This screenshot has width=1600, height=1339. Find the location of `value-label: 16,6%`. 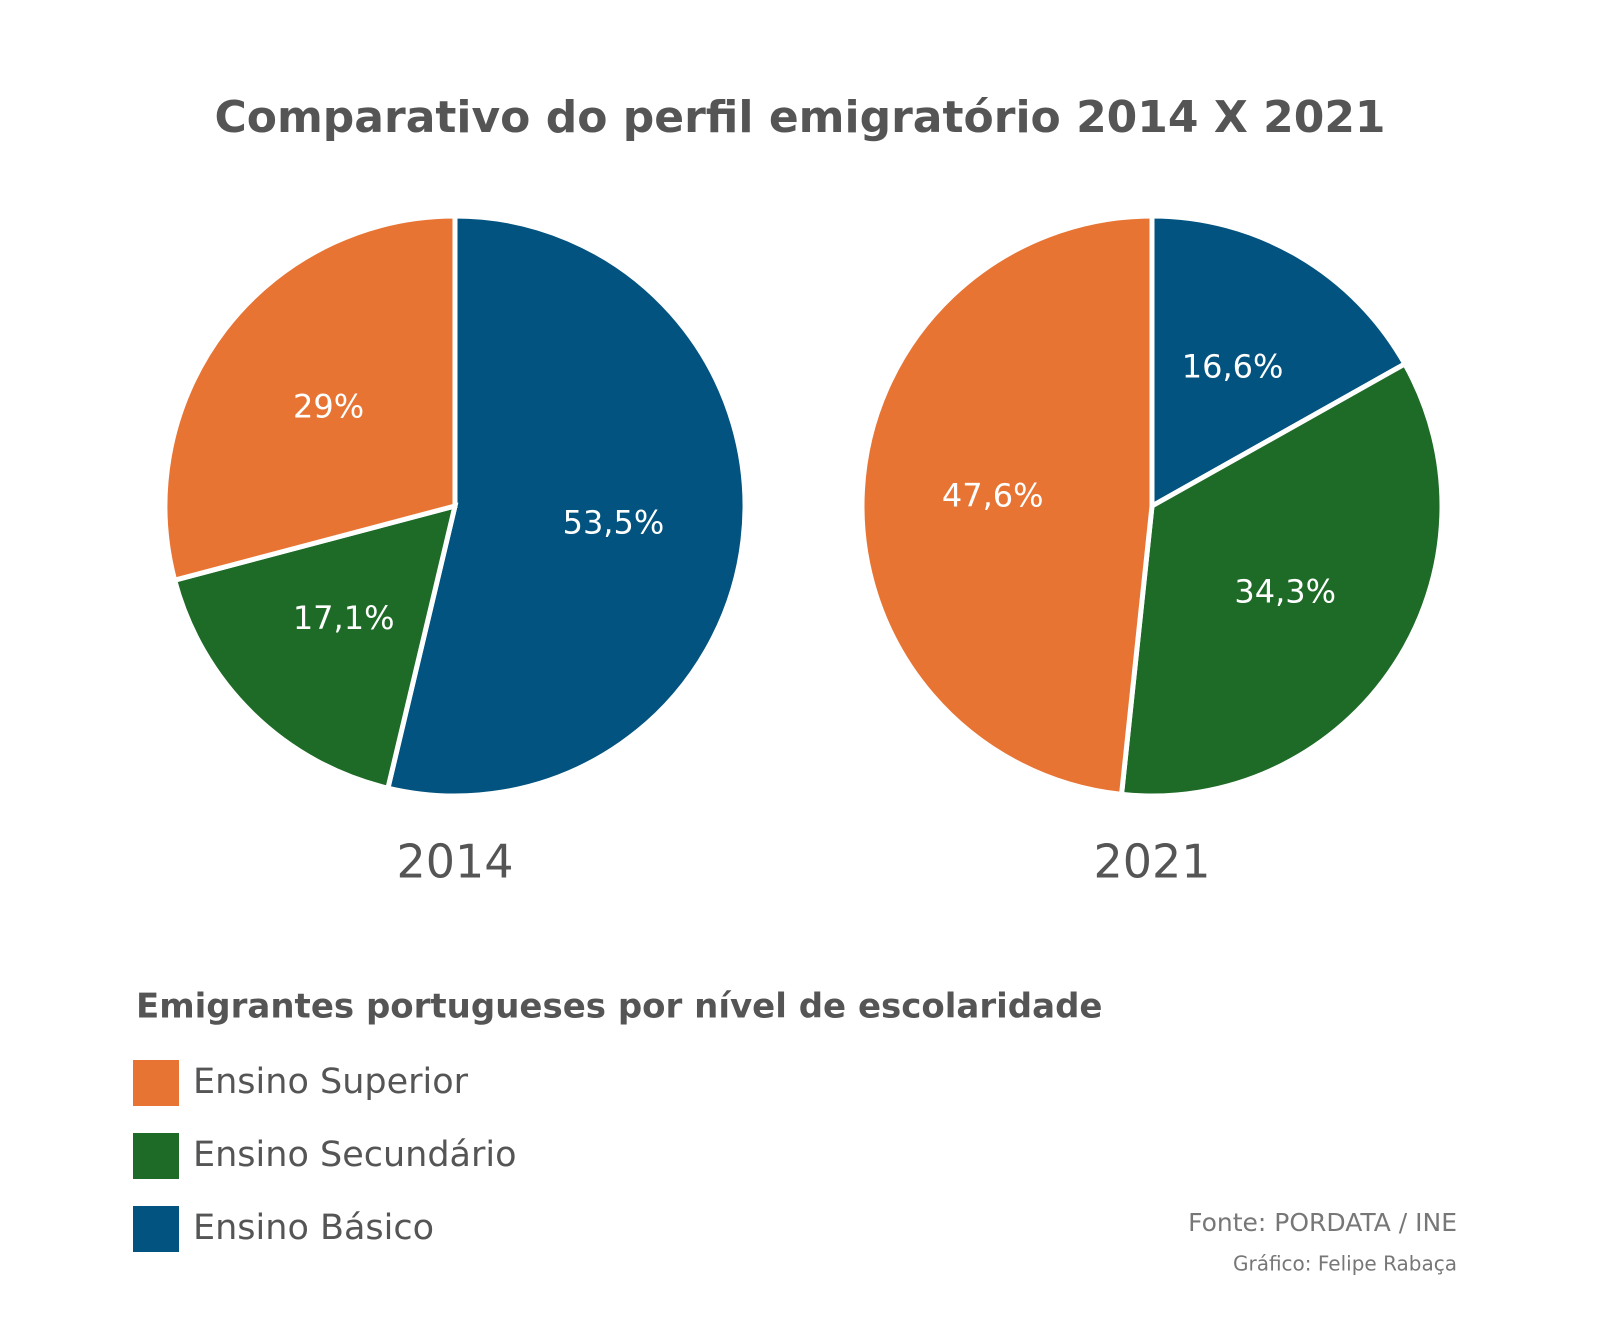

value-label: 16,6% is located at coordinates (1233, 366).